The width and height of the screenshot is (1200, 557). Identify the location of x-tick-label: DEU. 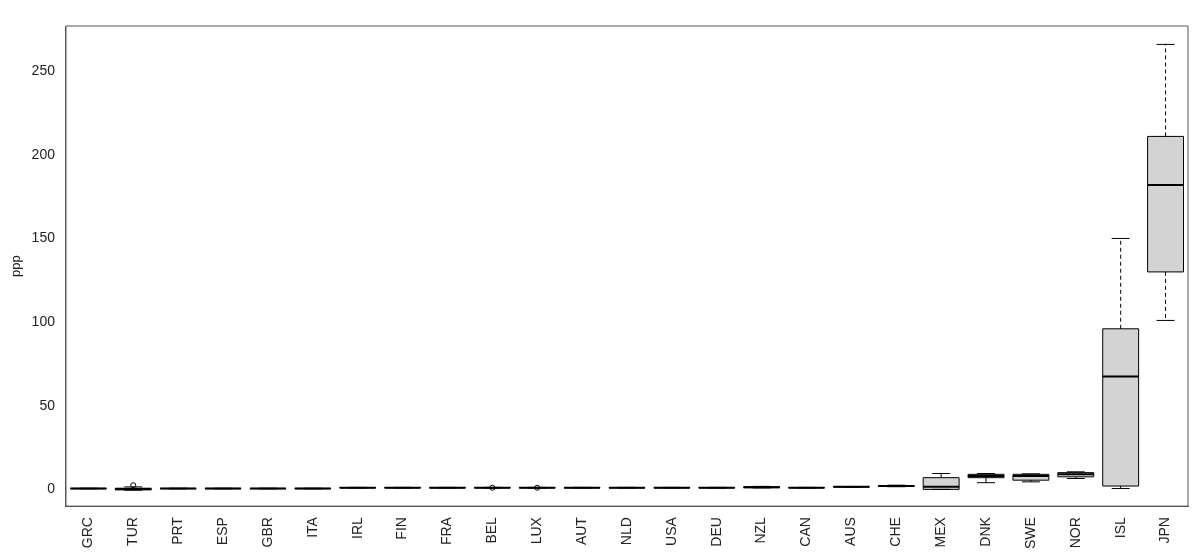
(715, 532).